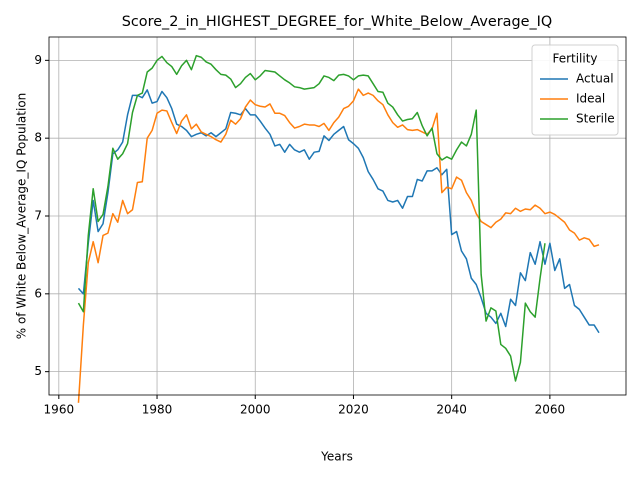 This screenshot has height=480, width=640. Describe the element at coordinates (38, 293) in the screenshot. I see `y-tick-label: 6` at that location.